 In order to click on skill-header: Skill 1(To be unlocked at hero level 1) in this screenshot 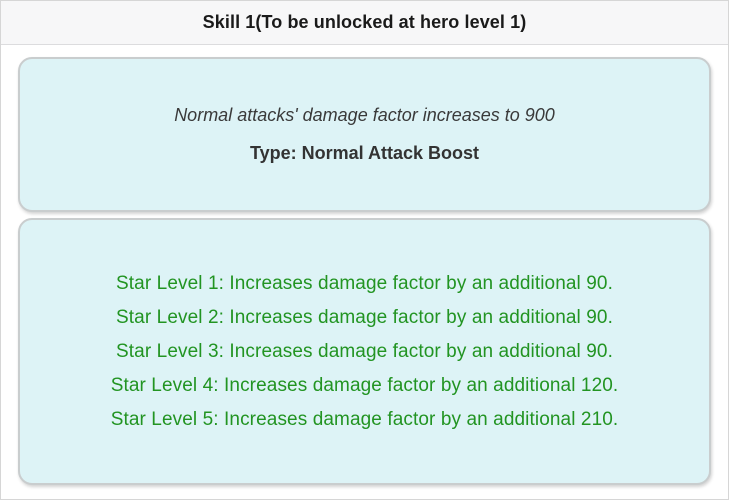, I will do `click(364, 23)`.